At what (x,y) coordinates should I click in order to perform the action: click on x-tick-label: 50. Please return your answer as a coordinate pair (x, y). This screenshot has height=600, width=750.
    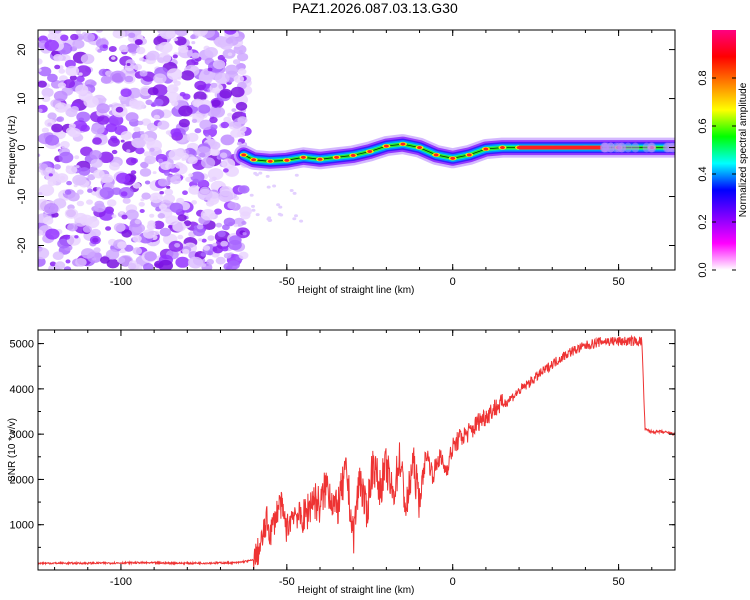
    Looking at the image, I should click on (618, 282).